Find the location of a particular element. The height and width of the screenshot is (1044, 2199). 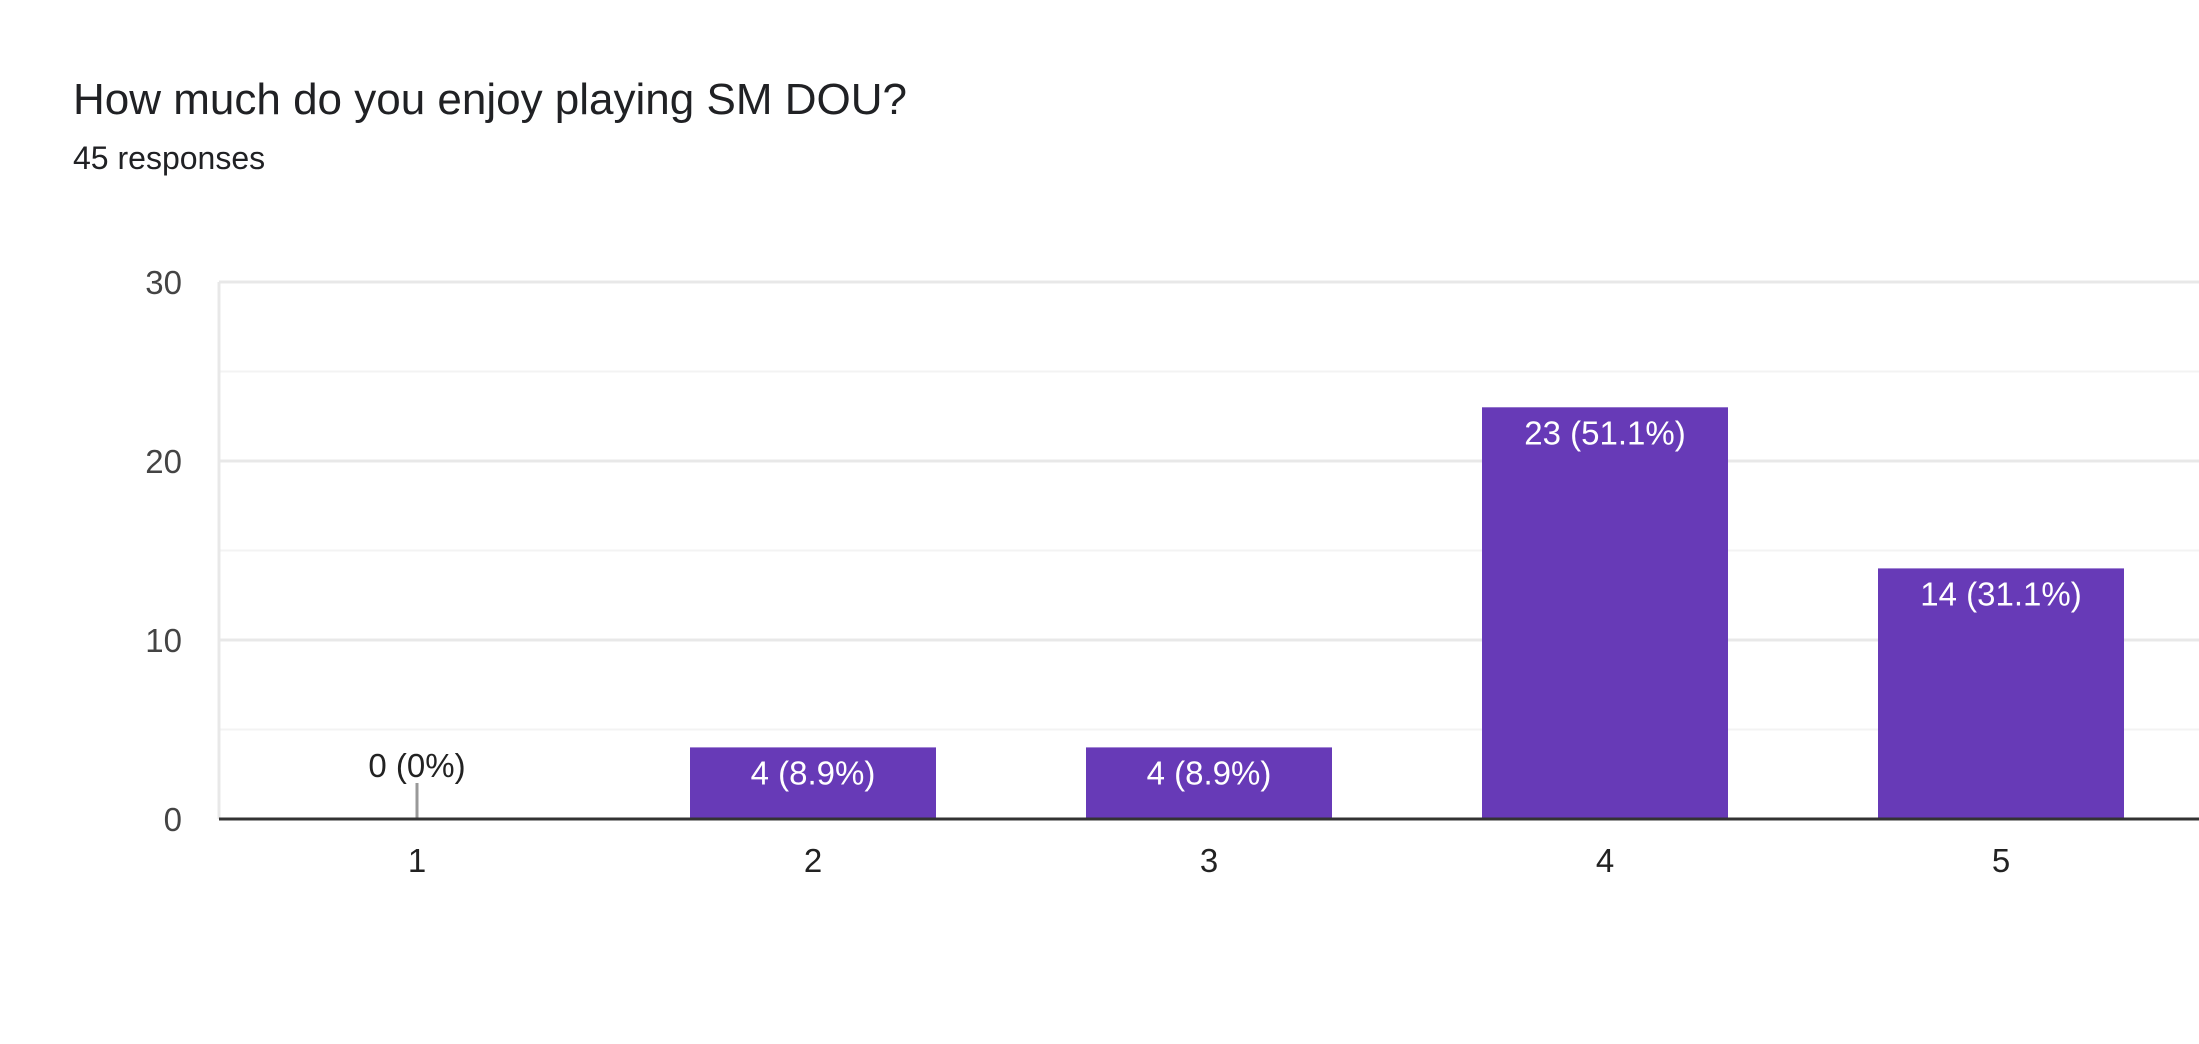

data-label: 14 (31.1%) is located at coordinates (2000, 593).